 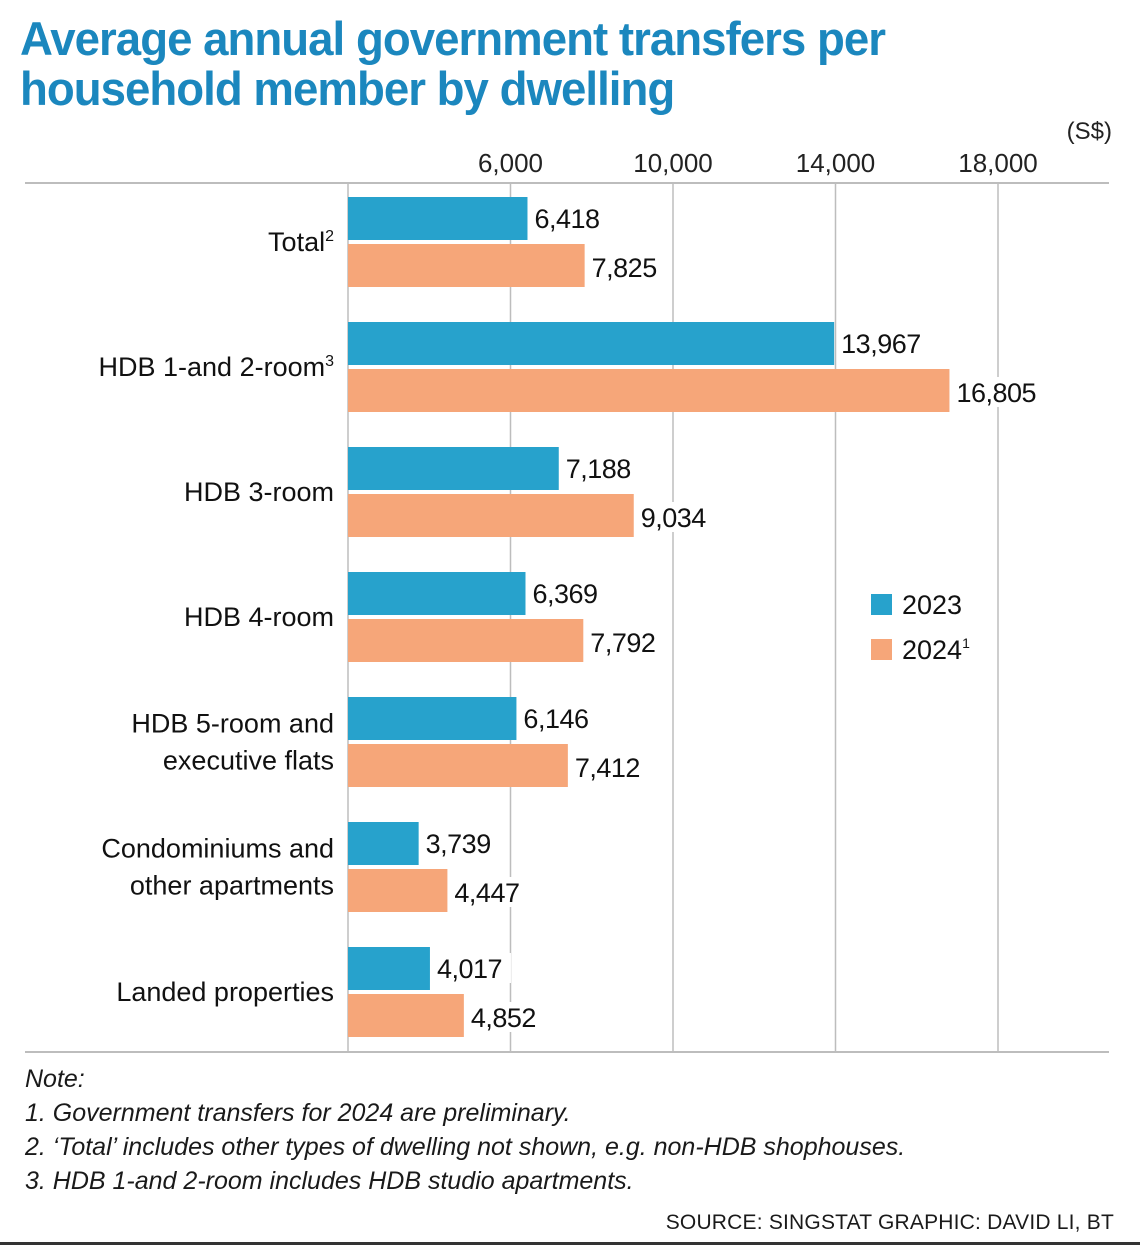 I want to click on bottom-rule, so click(x=570, y=1243).